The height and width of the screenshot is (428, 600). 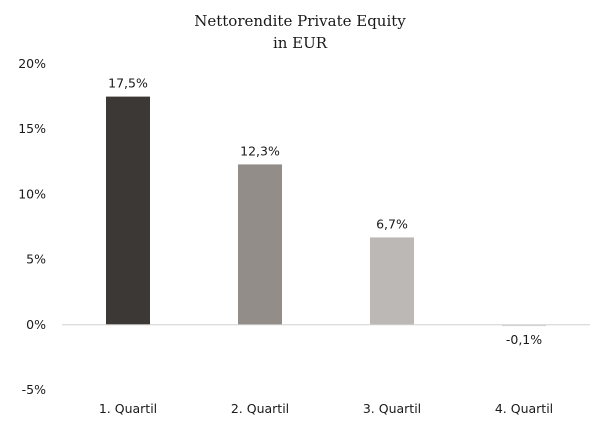 I want to click on x-category-label: 2. Quartil, so click(x=260, y=408).